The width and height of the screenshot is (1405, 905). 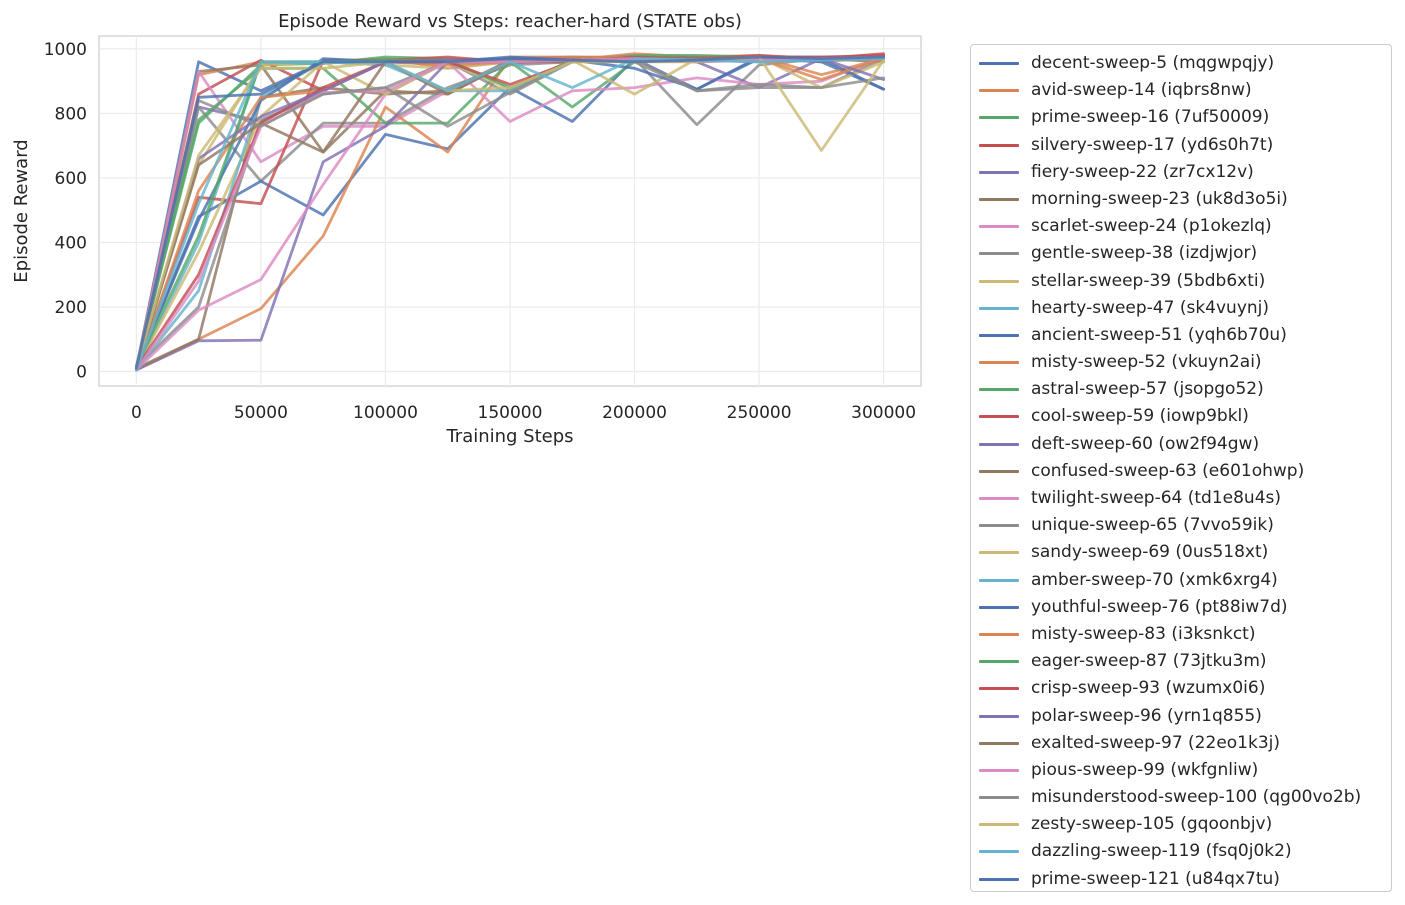 What do you see at coordinates (1150, 117) in the screenshot?
I see `legend-label: prime-sweep-16 (7uf50009)` at bounding box center [1150, 117].